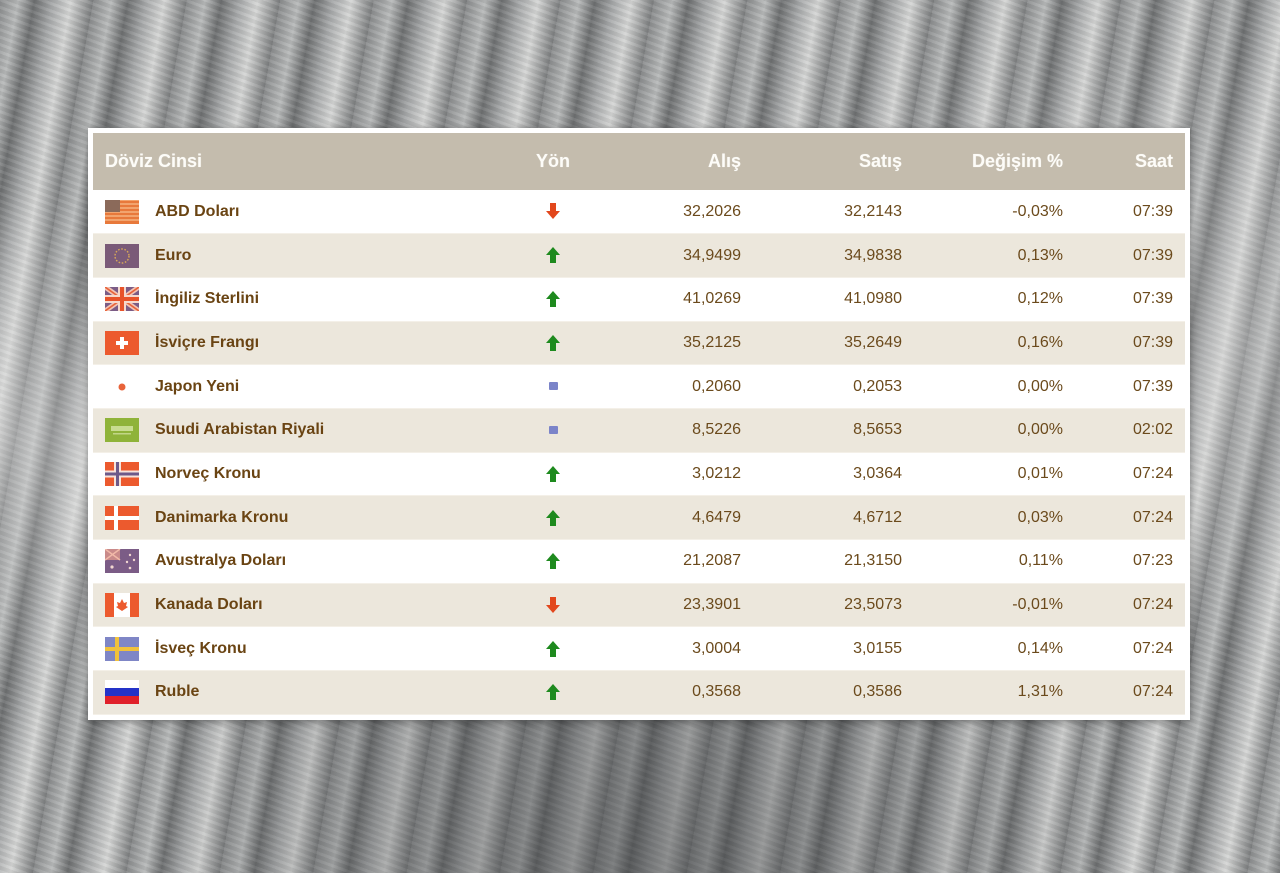  What do you see at coordinates (994, 649) in the screenshot?
I see `change-value: 0,14%` at bounding box center [994, 649].